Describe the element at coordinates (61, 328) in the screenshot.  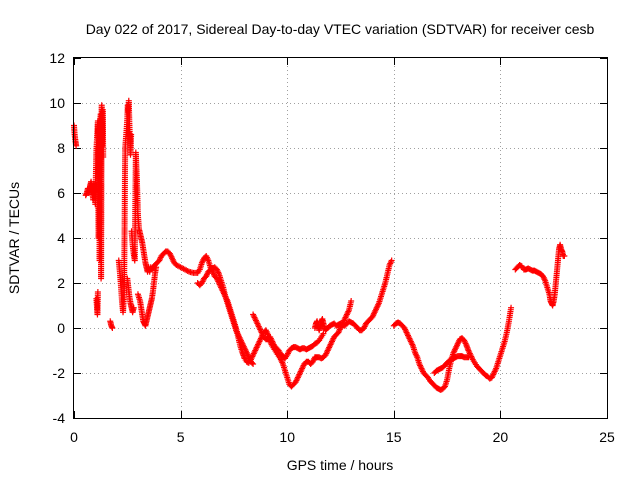
I see `y-tick-label: 0` at that location.